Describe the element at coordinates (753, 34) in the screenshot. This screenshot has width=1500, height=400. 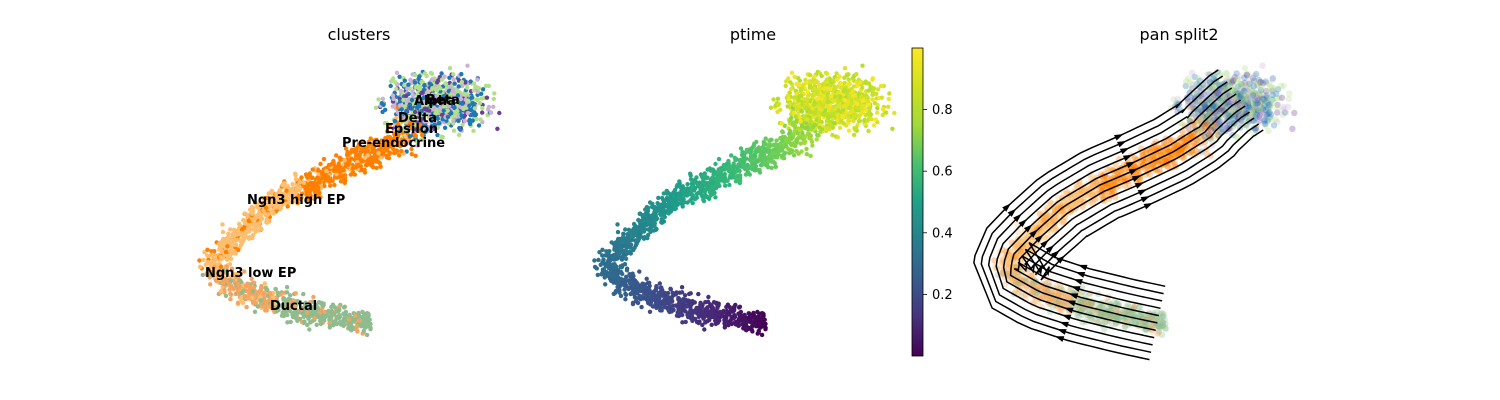
I see `ptime-title: ptime` at that location.